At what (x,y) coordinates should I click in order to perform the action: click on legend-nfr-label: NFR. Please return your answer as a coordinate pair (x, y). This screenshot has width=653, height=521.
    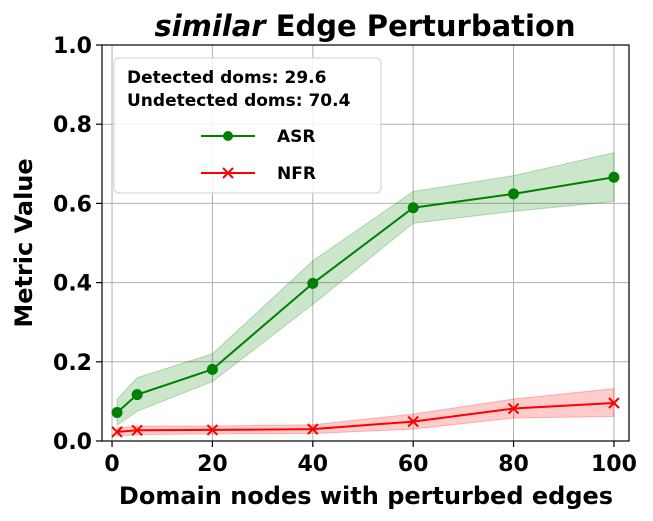
    Looking at the image, I should click on (296, 174).